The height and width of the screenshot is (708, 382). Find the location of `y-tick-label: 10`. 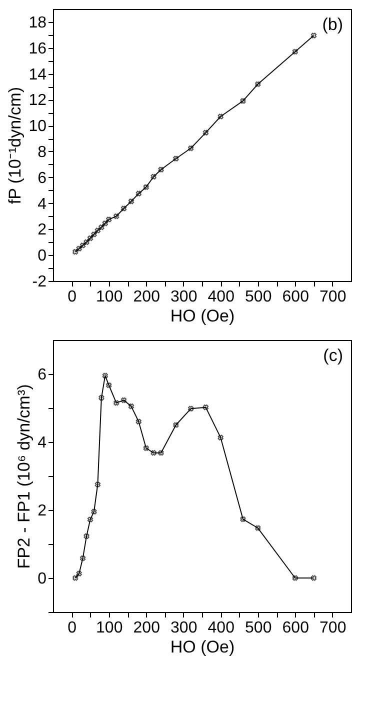

y-tick-label: 10 is located at coordinates (37, 127).